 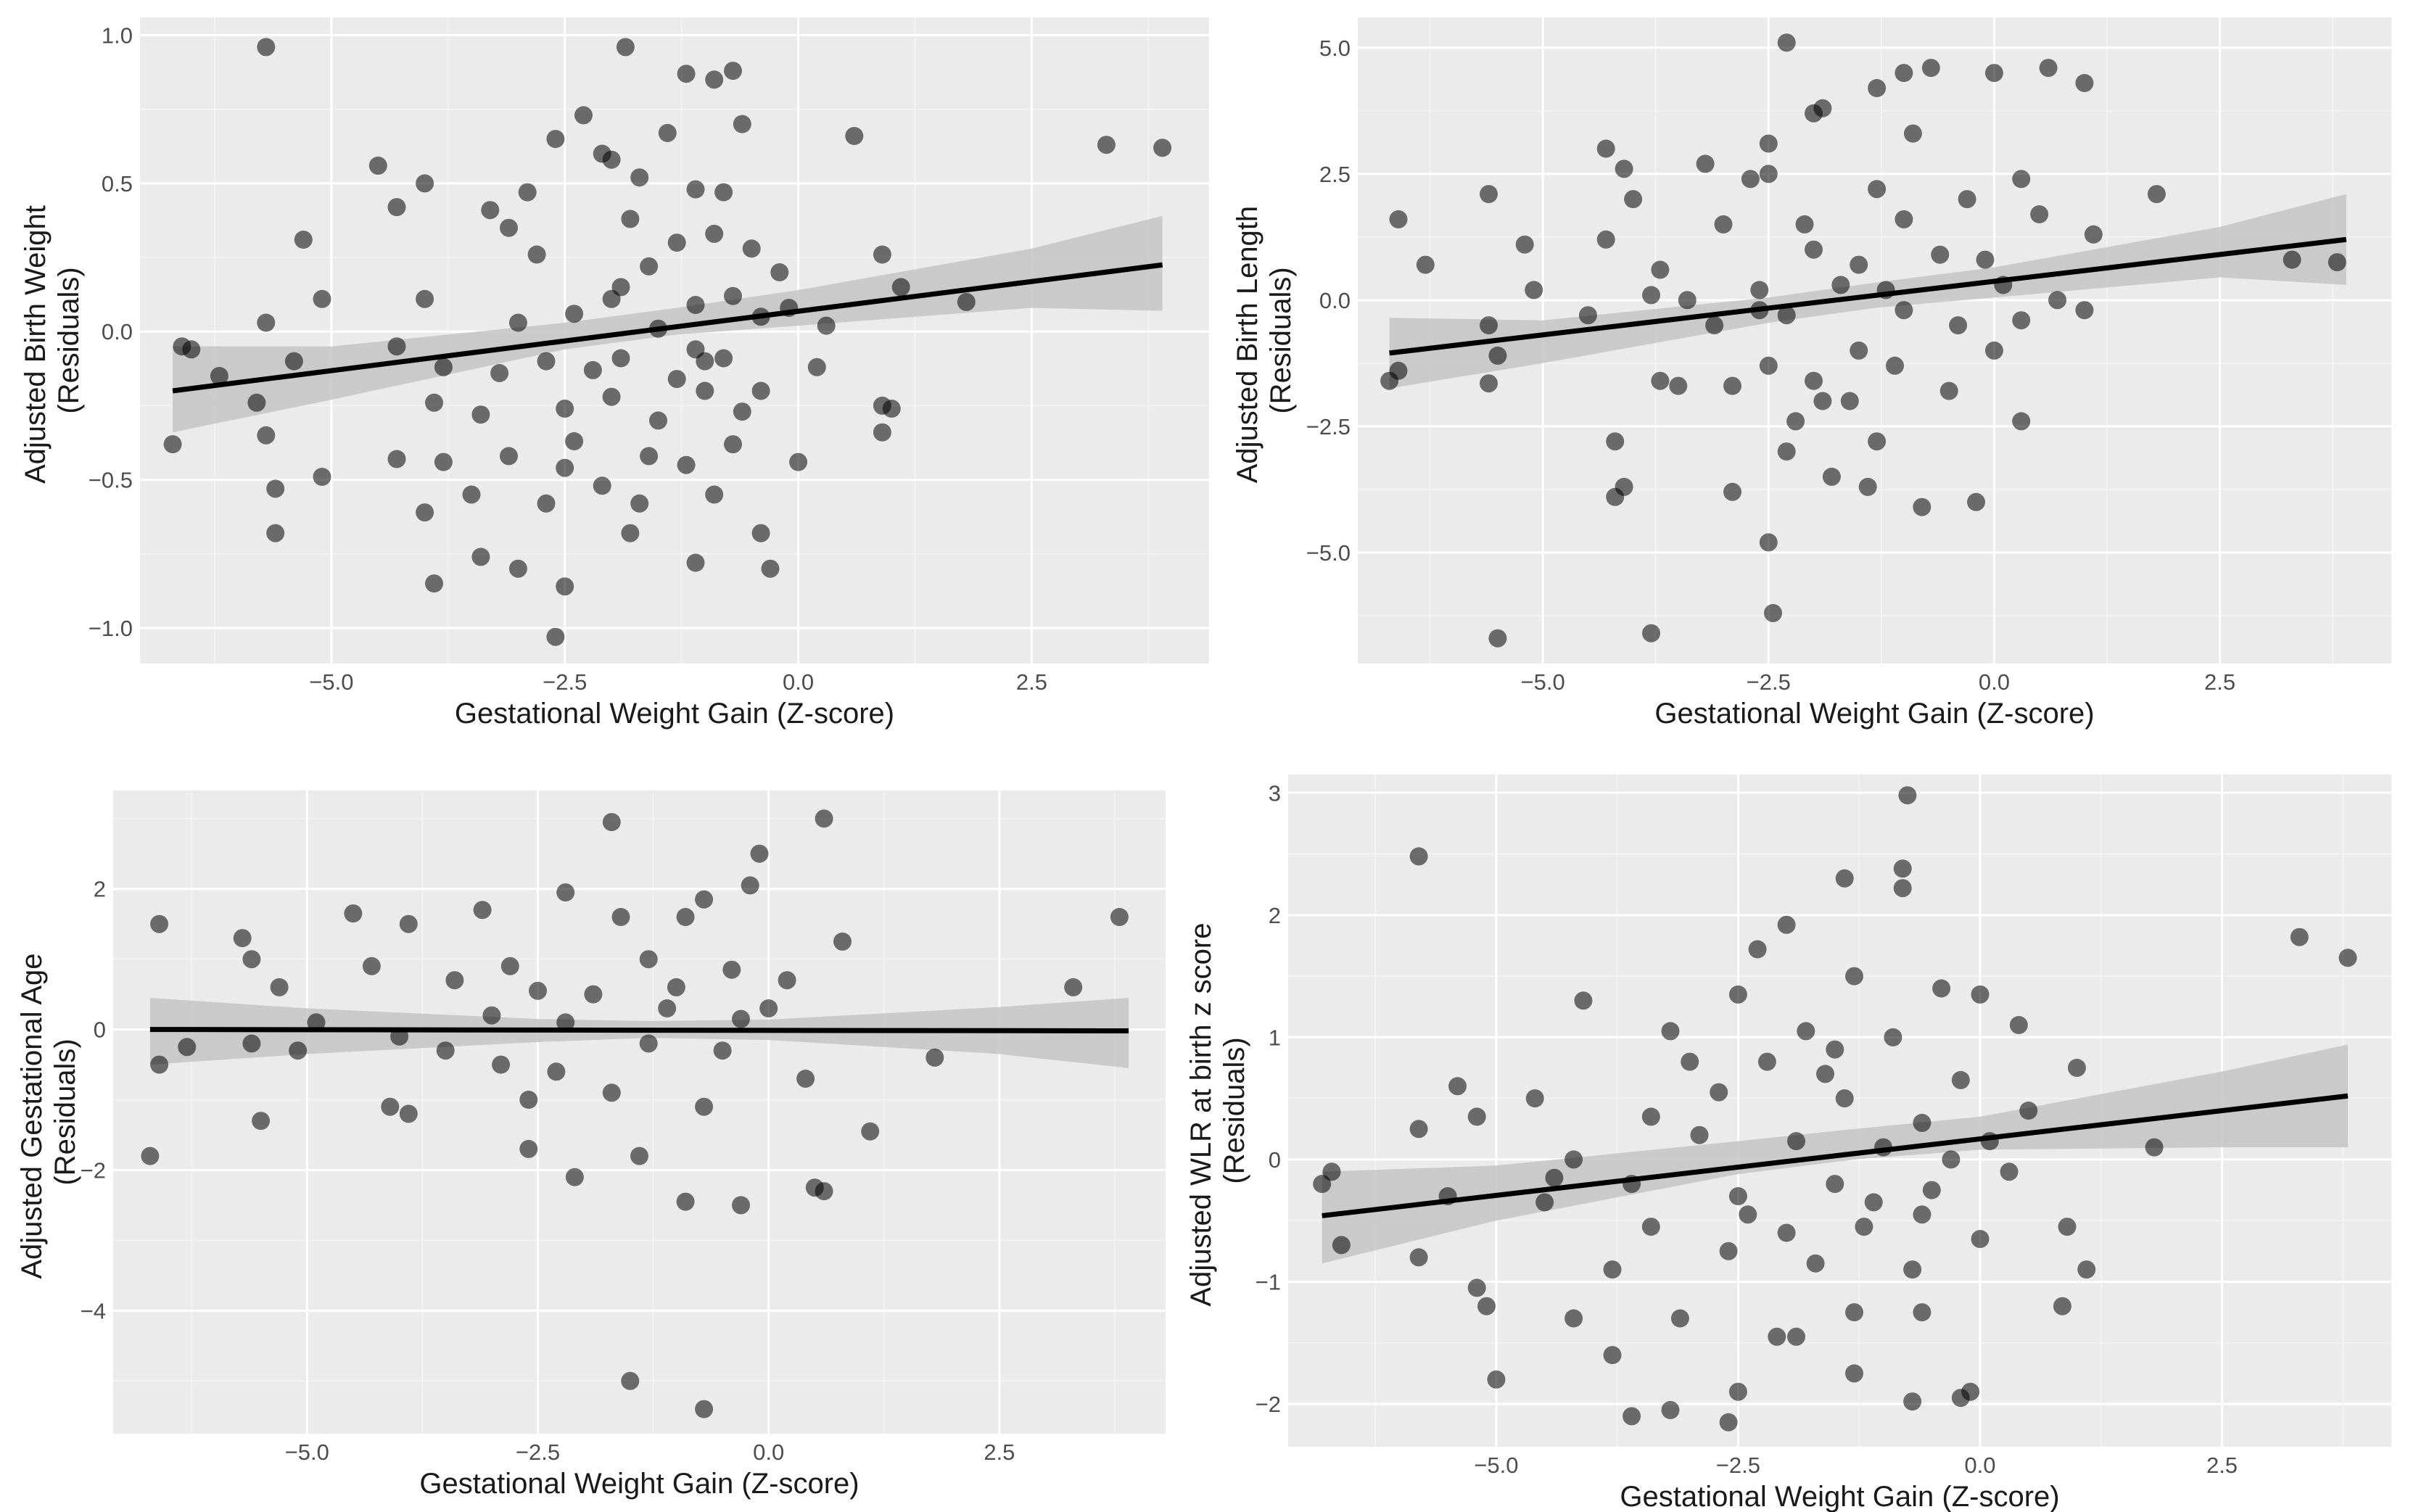 What do you see at coordinates (331, 682) in the screenshot?
I see `x-tick-label: −5.0` at bounding box center [331, 682].